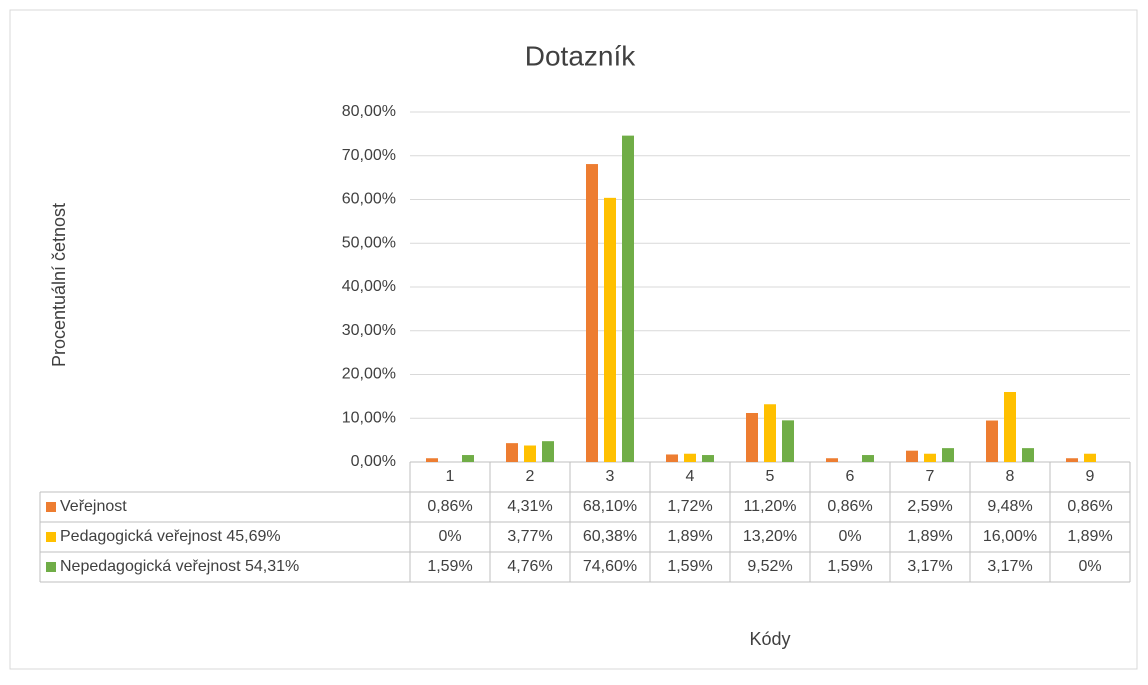 The width and height of the screenshot is (1148, 685). Describe the element at coordinates (530, 476) in the screenshot. I see `x-tick-label: 2` at that location.